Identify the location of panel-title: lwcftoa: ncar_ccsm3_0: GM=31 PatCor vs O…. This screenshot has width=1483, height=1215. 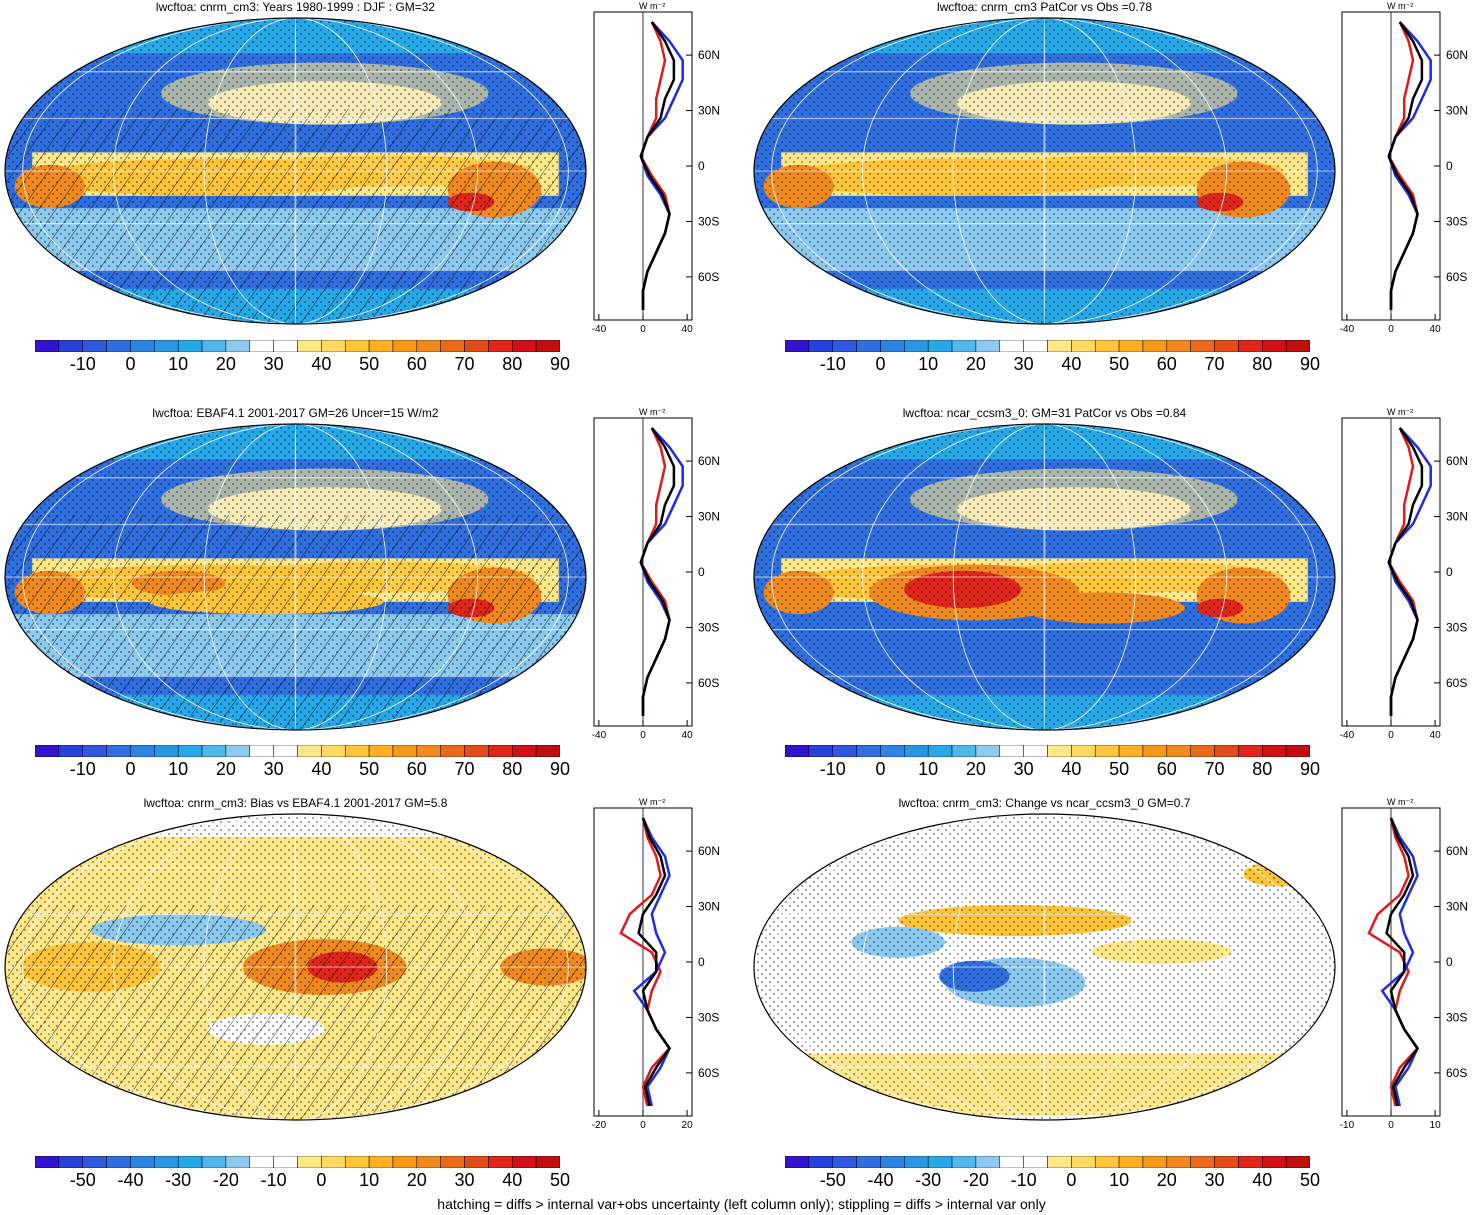
(1044, 413).